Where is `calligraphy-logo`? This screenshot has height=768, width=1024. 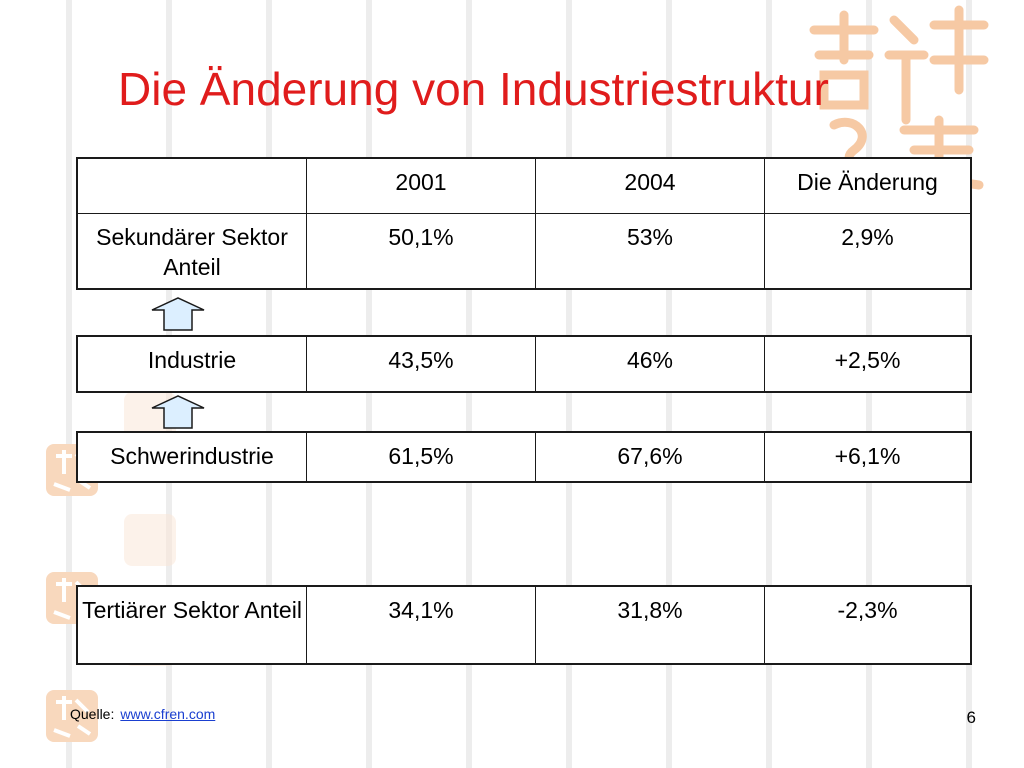 calligraphy-logo is located at coordinates (899, 105).